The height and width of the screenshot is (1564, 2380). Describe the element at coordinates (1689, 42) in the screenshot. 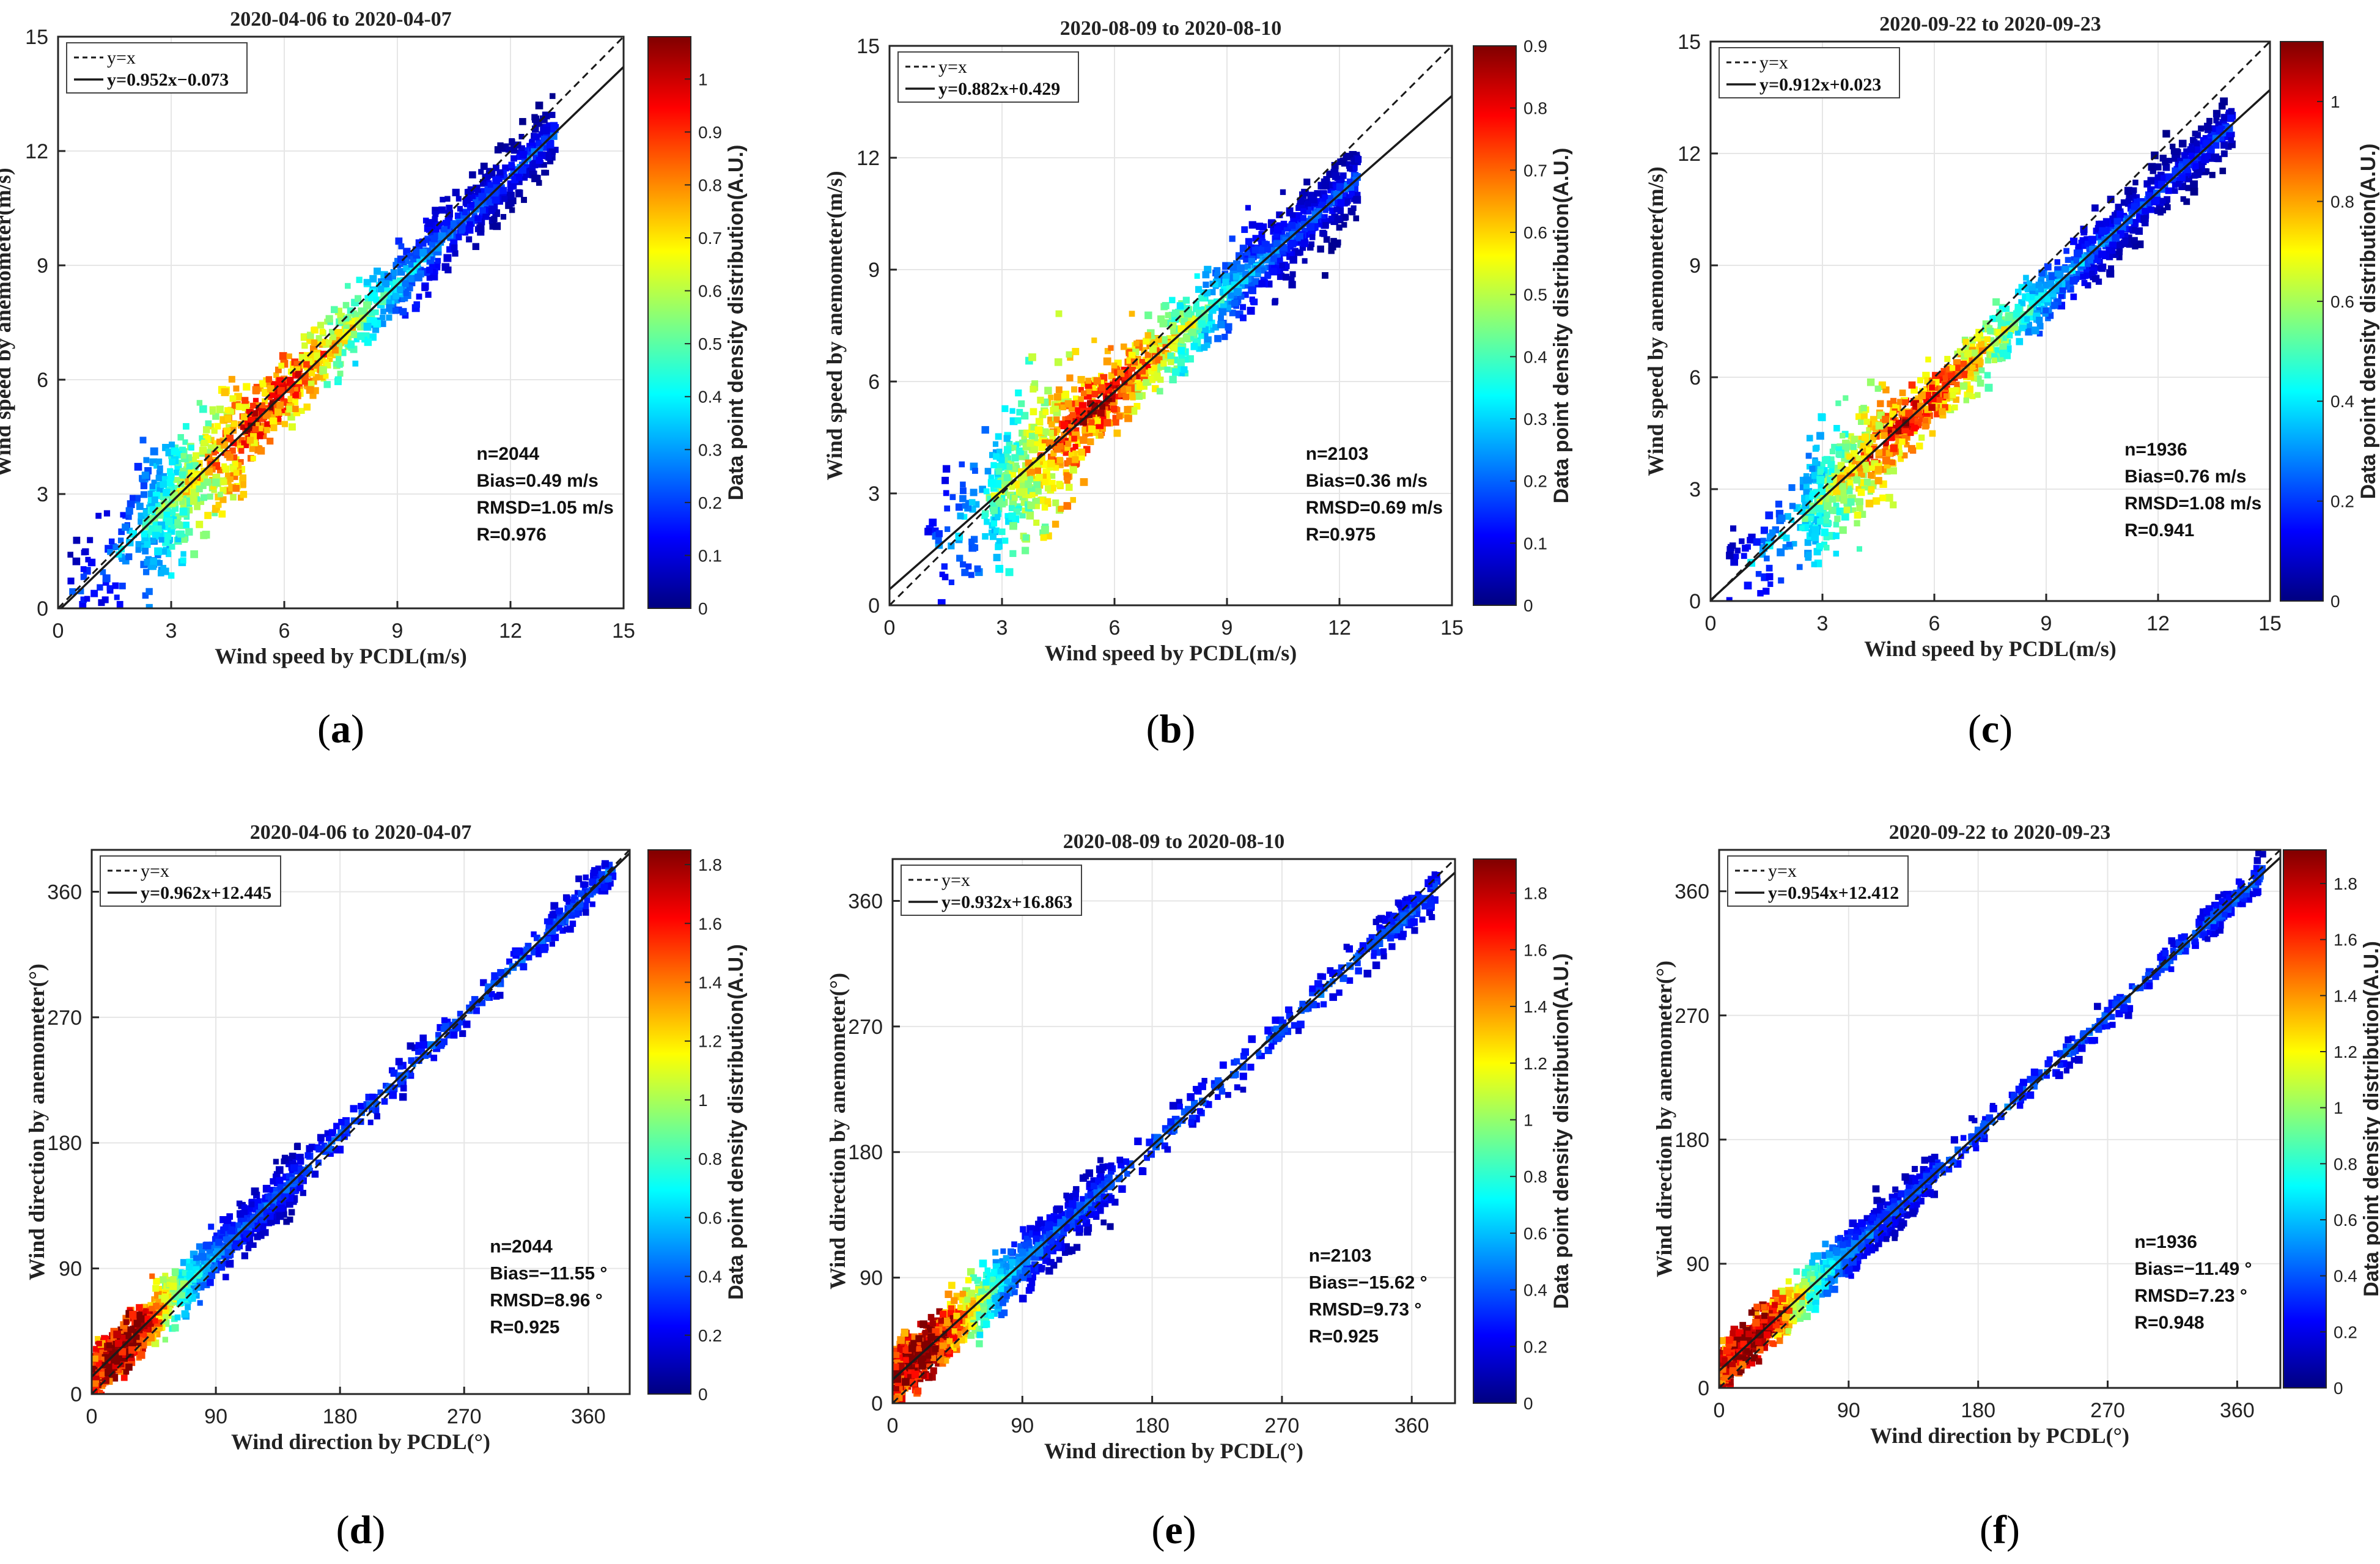

I see `y-tick-label: 15` at that location.